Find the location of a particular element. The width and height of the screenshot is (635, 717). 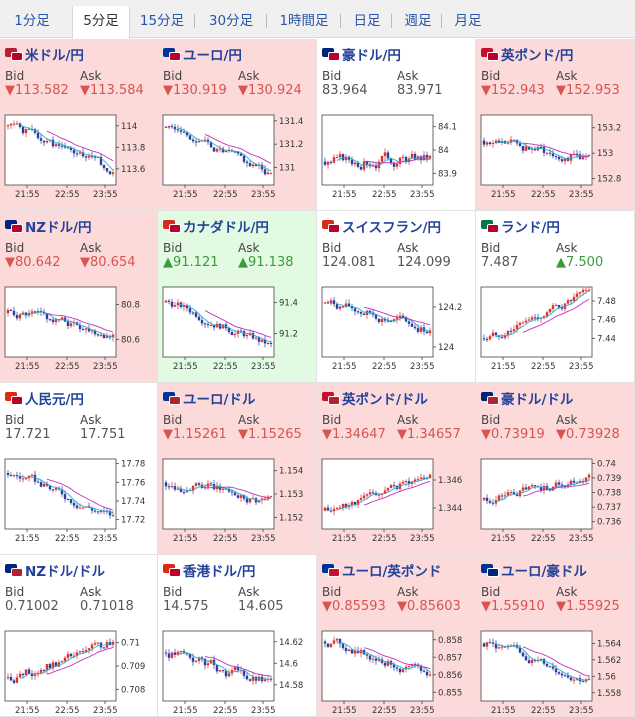

pair-title-link: 豪ドル/円 is located at coordinates (361, 54).